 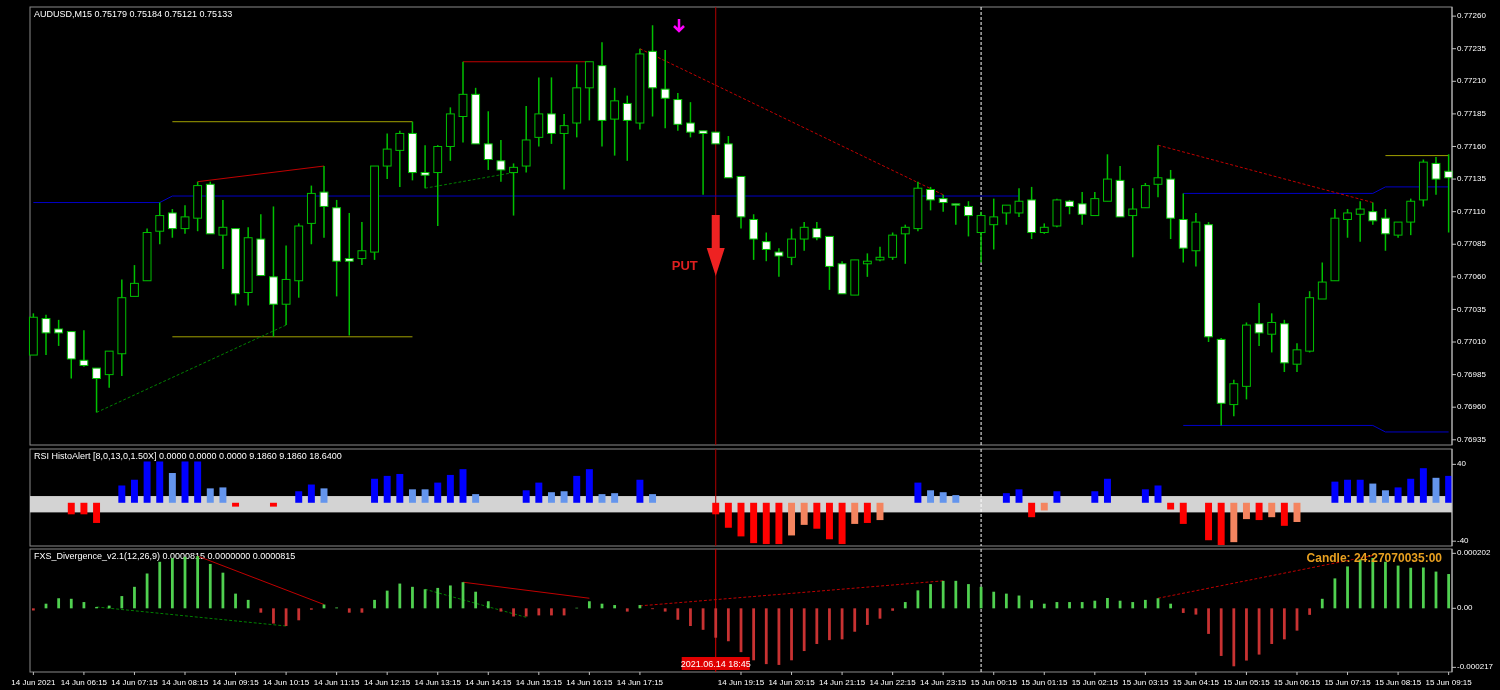 I want to click on x-tick-label: 14 Jun 15:15, so click(x=539, y=682).